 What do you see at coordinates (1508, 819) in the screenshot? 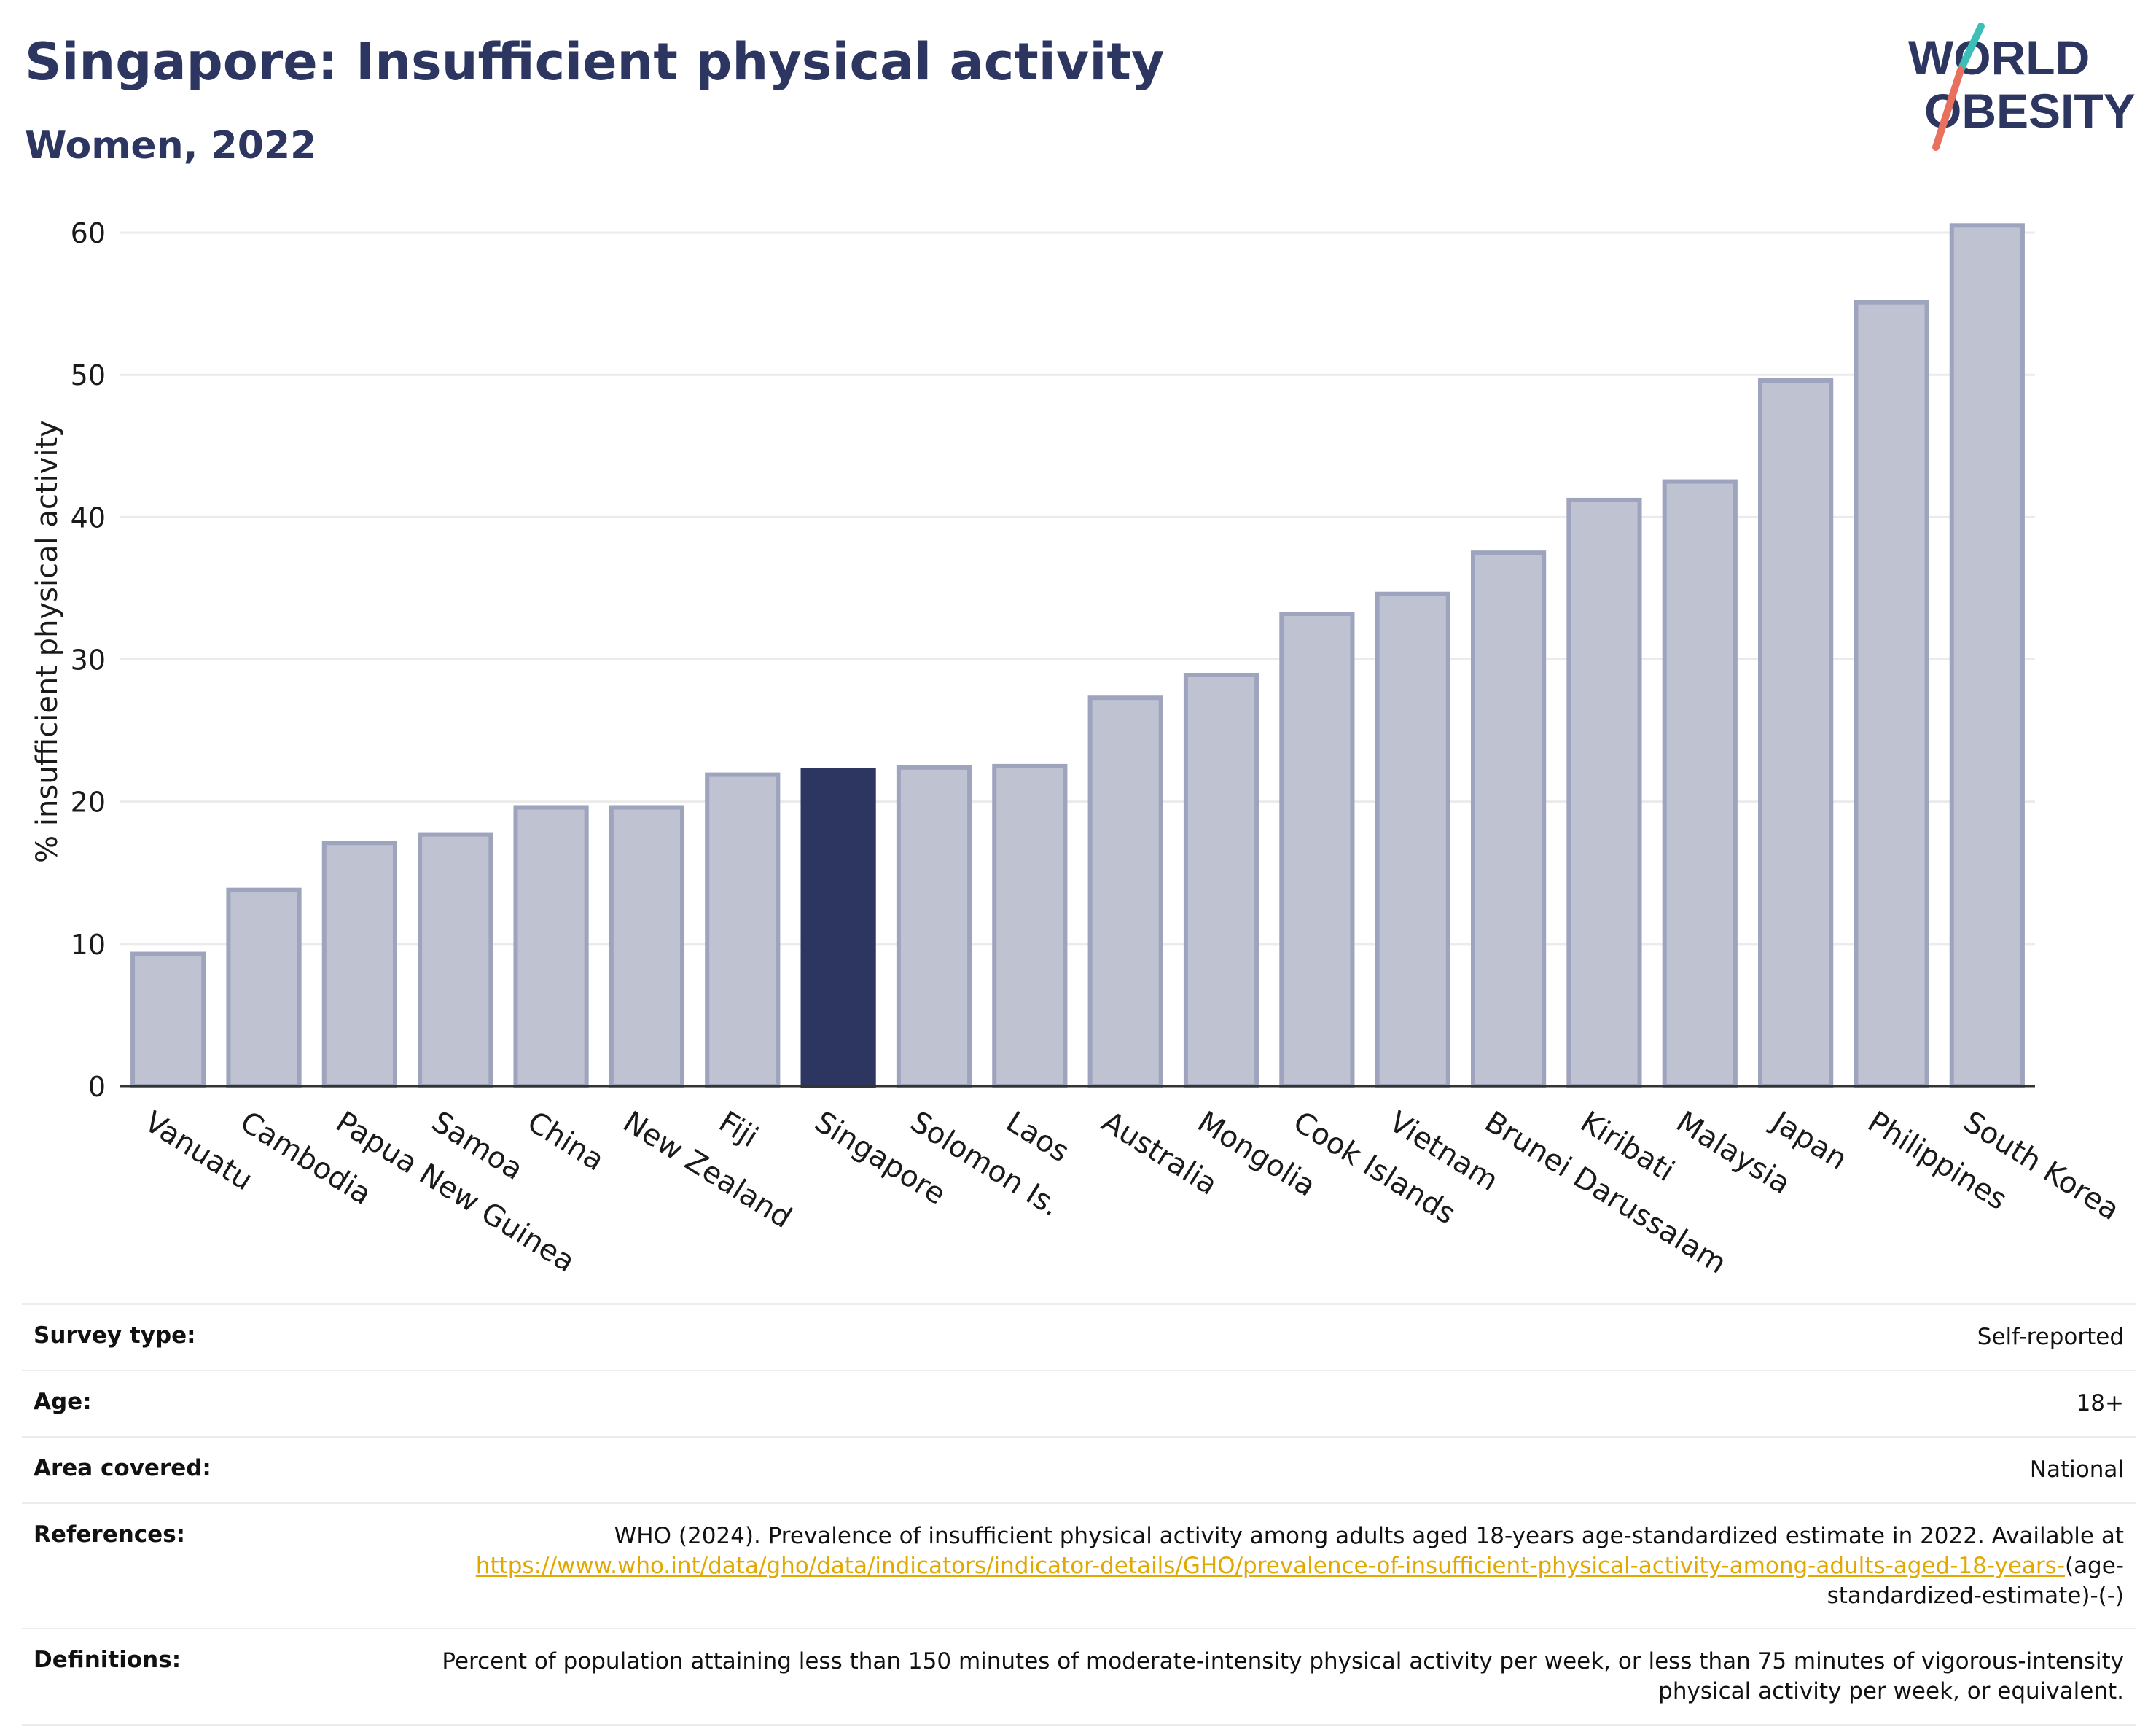
I see `bar-brunei-darussalam` at bounding box center [1508, 819].